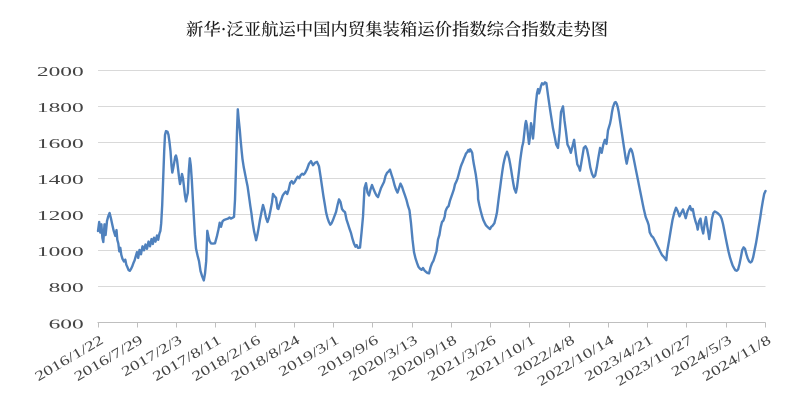 The width and height of the screenshot is (800, 400). What do you see at coordinates (60, 179) in the screenshot?
I see `svg-text: 1400` at bounding box center [60, 179].